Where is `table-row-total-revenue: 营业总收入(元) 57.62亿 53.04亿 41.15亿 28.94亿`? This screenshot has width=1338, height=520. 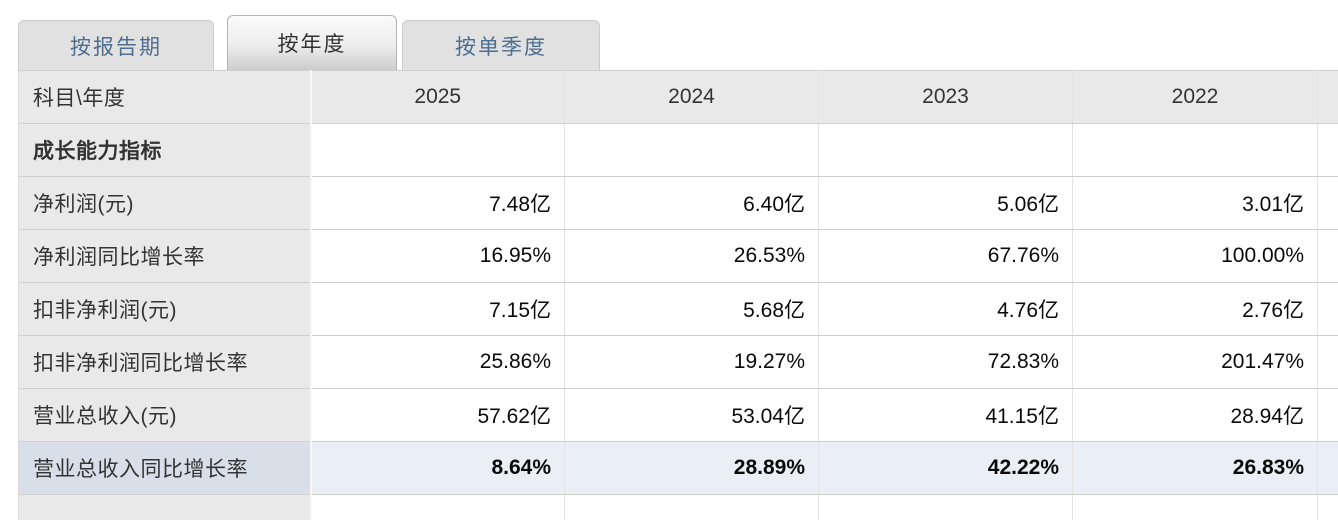 table-row-total-revenue: 营业总收入(元) 57.62亿 53.04亿 41.15亿 28.94亿 is located at coordinates (678, 415).